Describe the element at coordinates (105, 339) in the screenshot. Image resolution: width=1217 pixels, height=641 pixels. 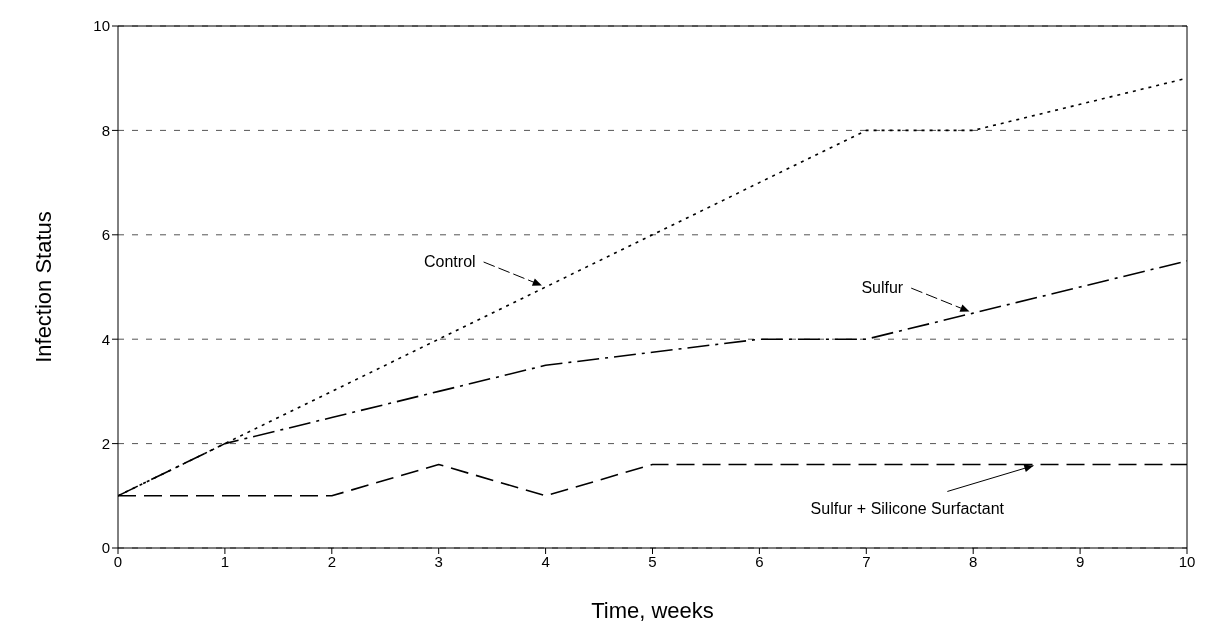
I see `y-tick-label: 4` at that location.